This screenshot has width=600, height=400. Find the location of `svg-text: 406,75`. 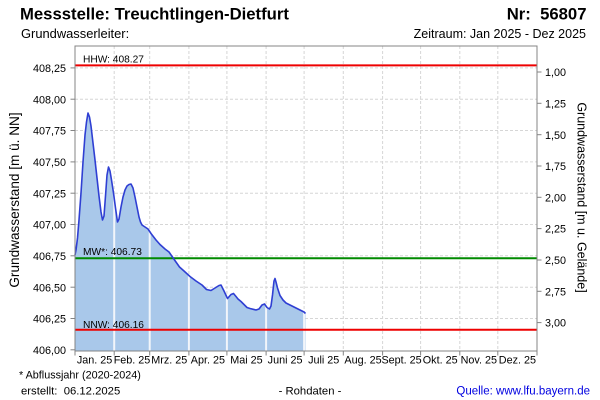

svg-text: 406,75 is located at coordinates (49, 257).